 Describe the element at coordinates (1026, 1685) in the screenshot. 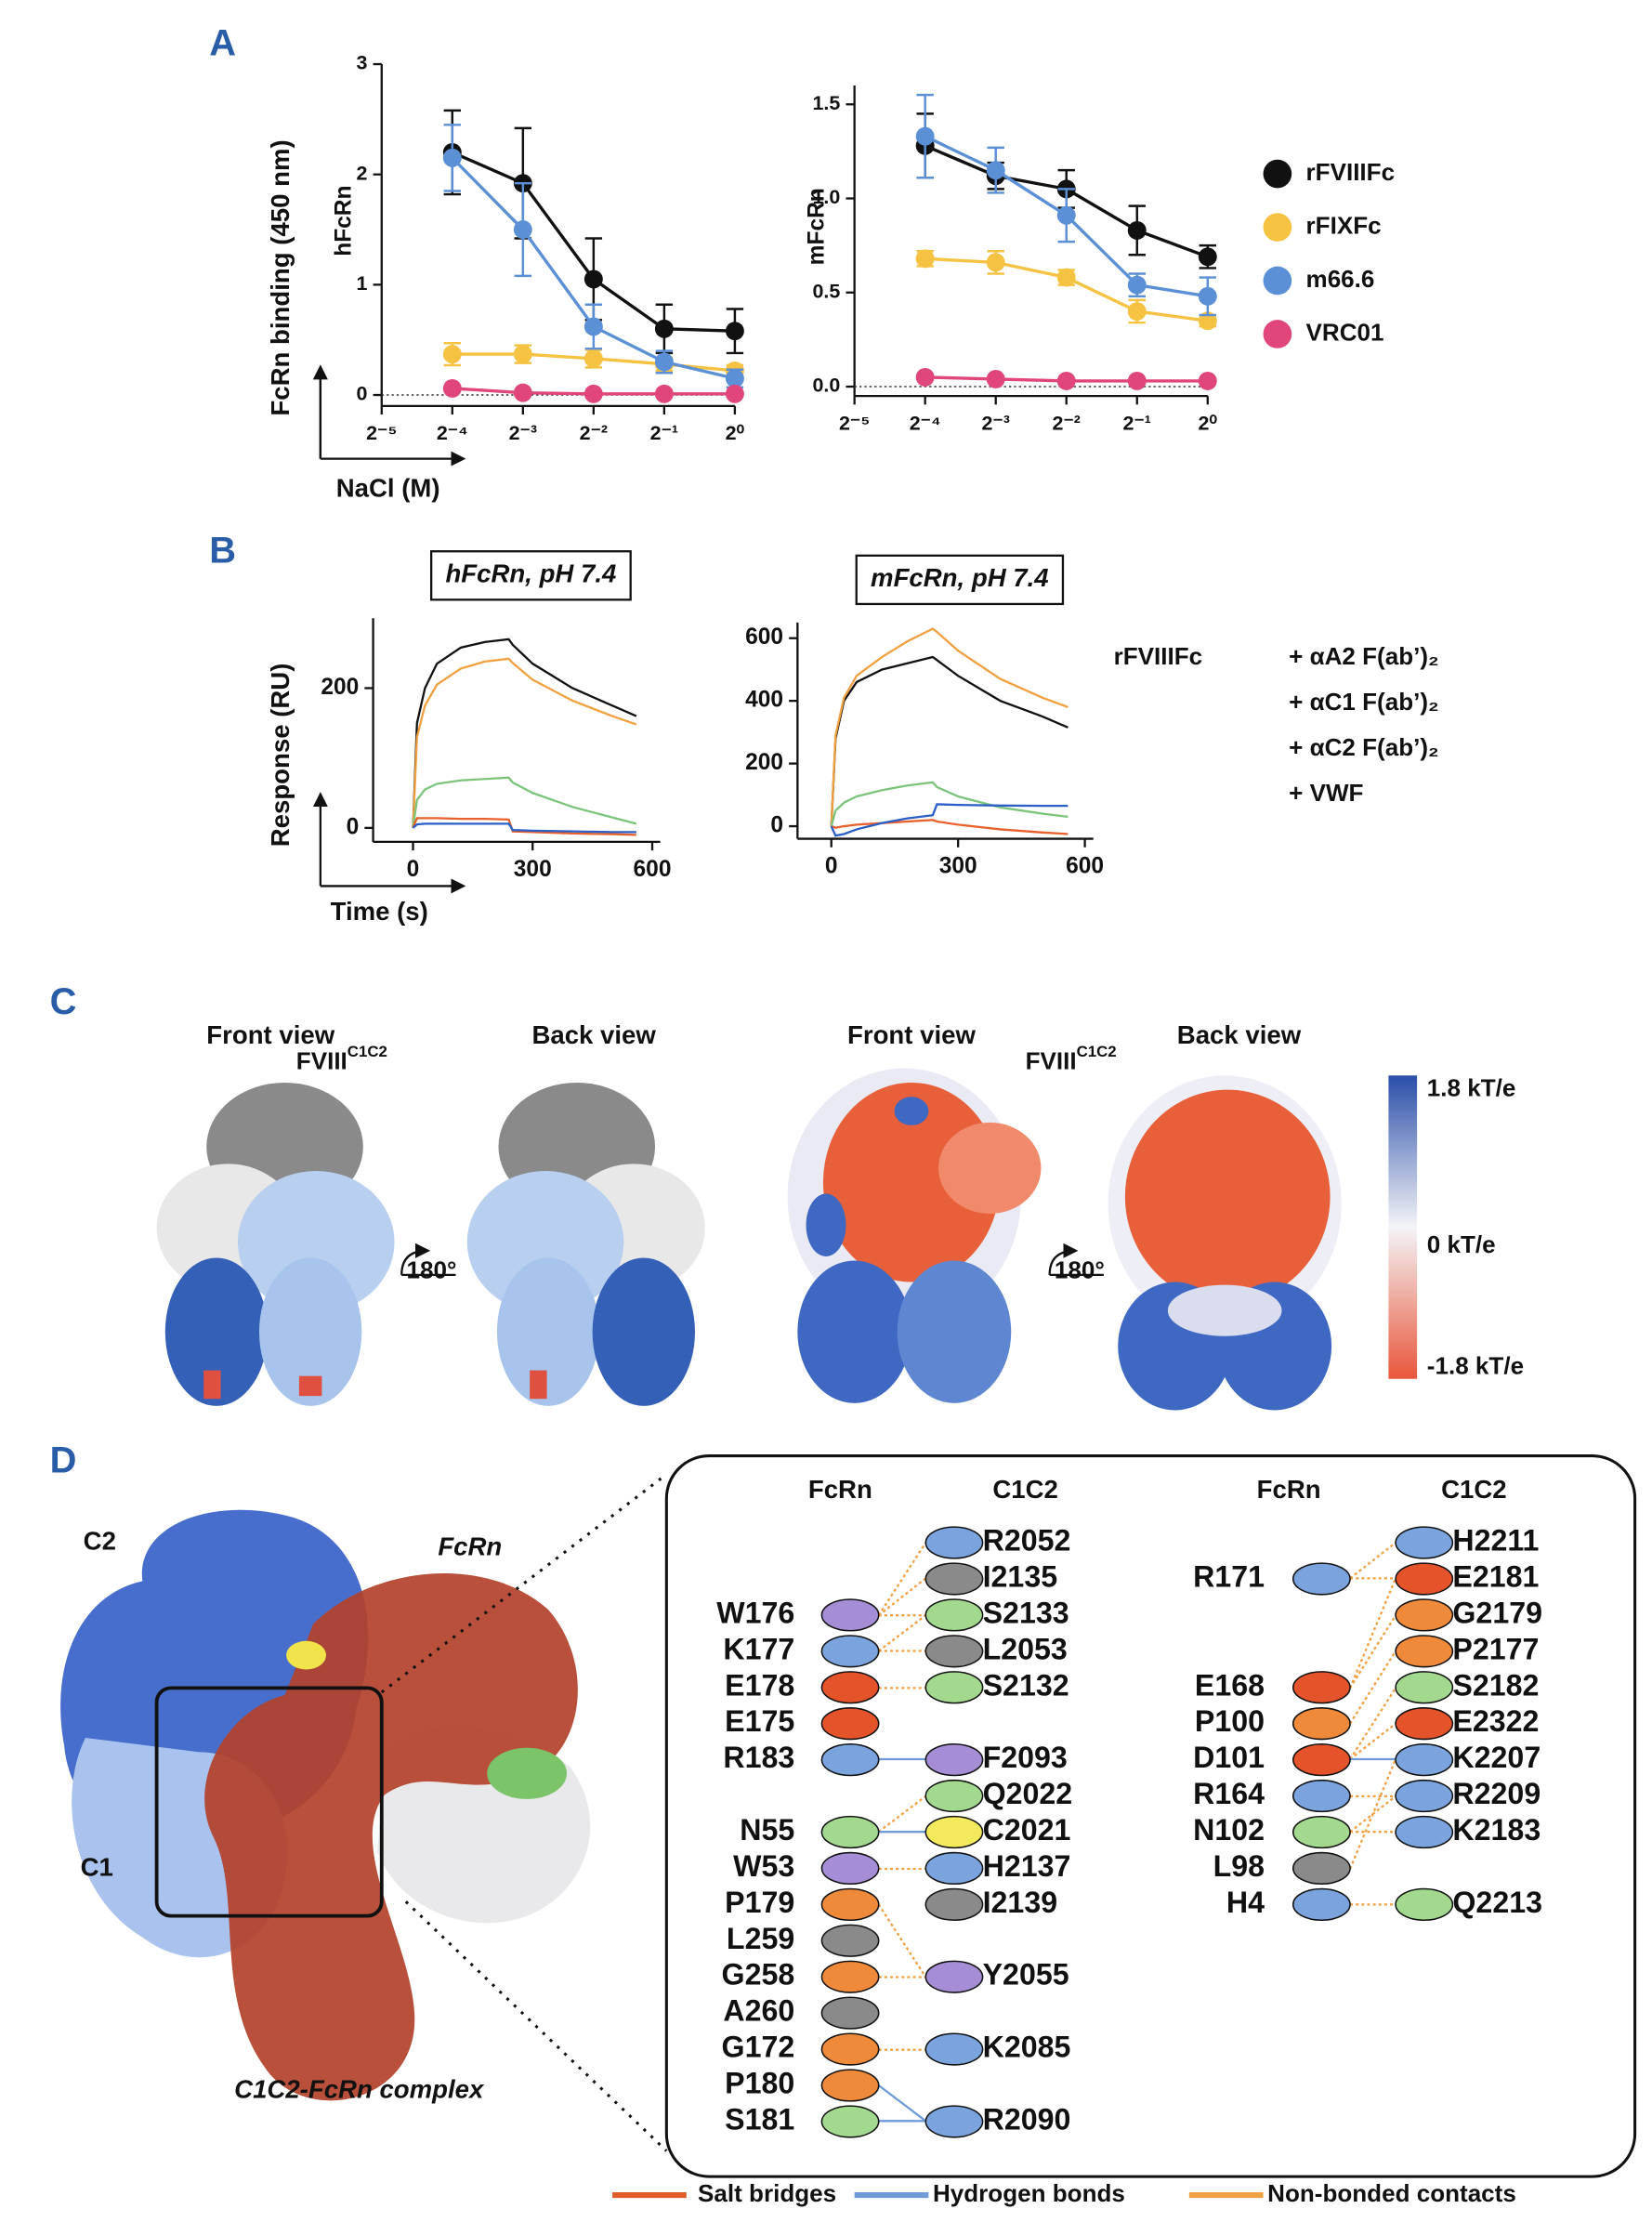

I see `residue-label: S2132` at that location.